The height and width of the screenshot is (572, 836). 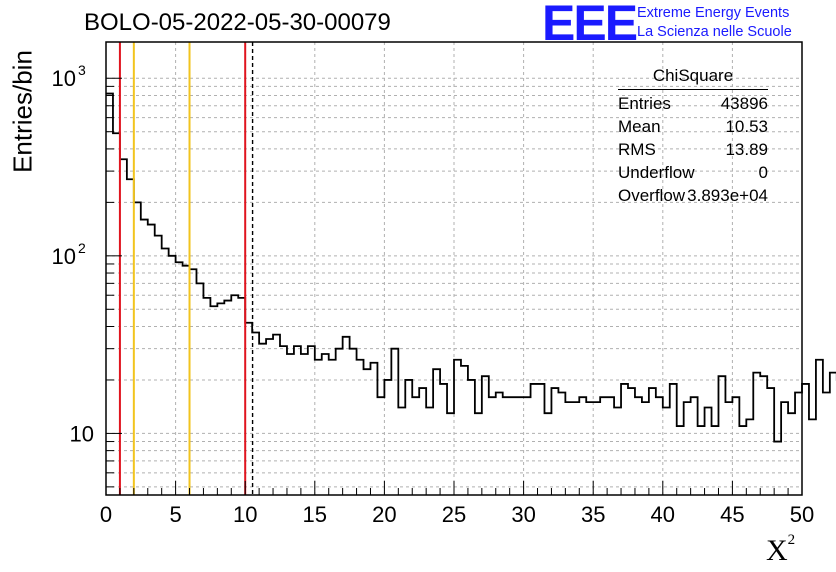 I want to click on x-tick-label: 15, so click(x=315, y=514).